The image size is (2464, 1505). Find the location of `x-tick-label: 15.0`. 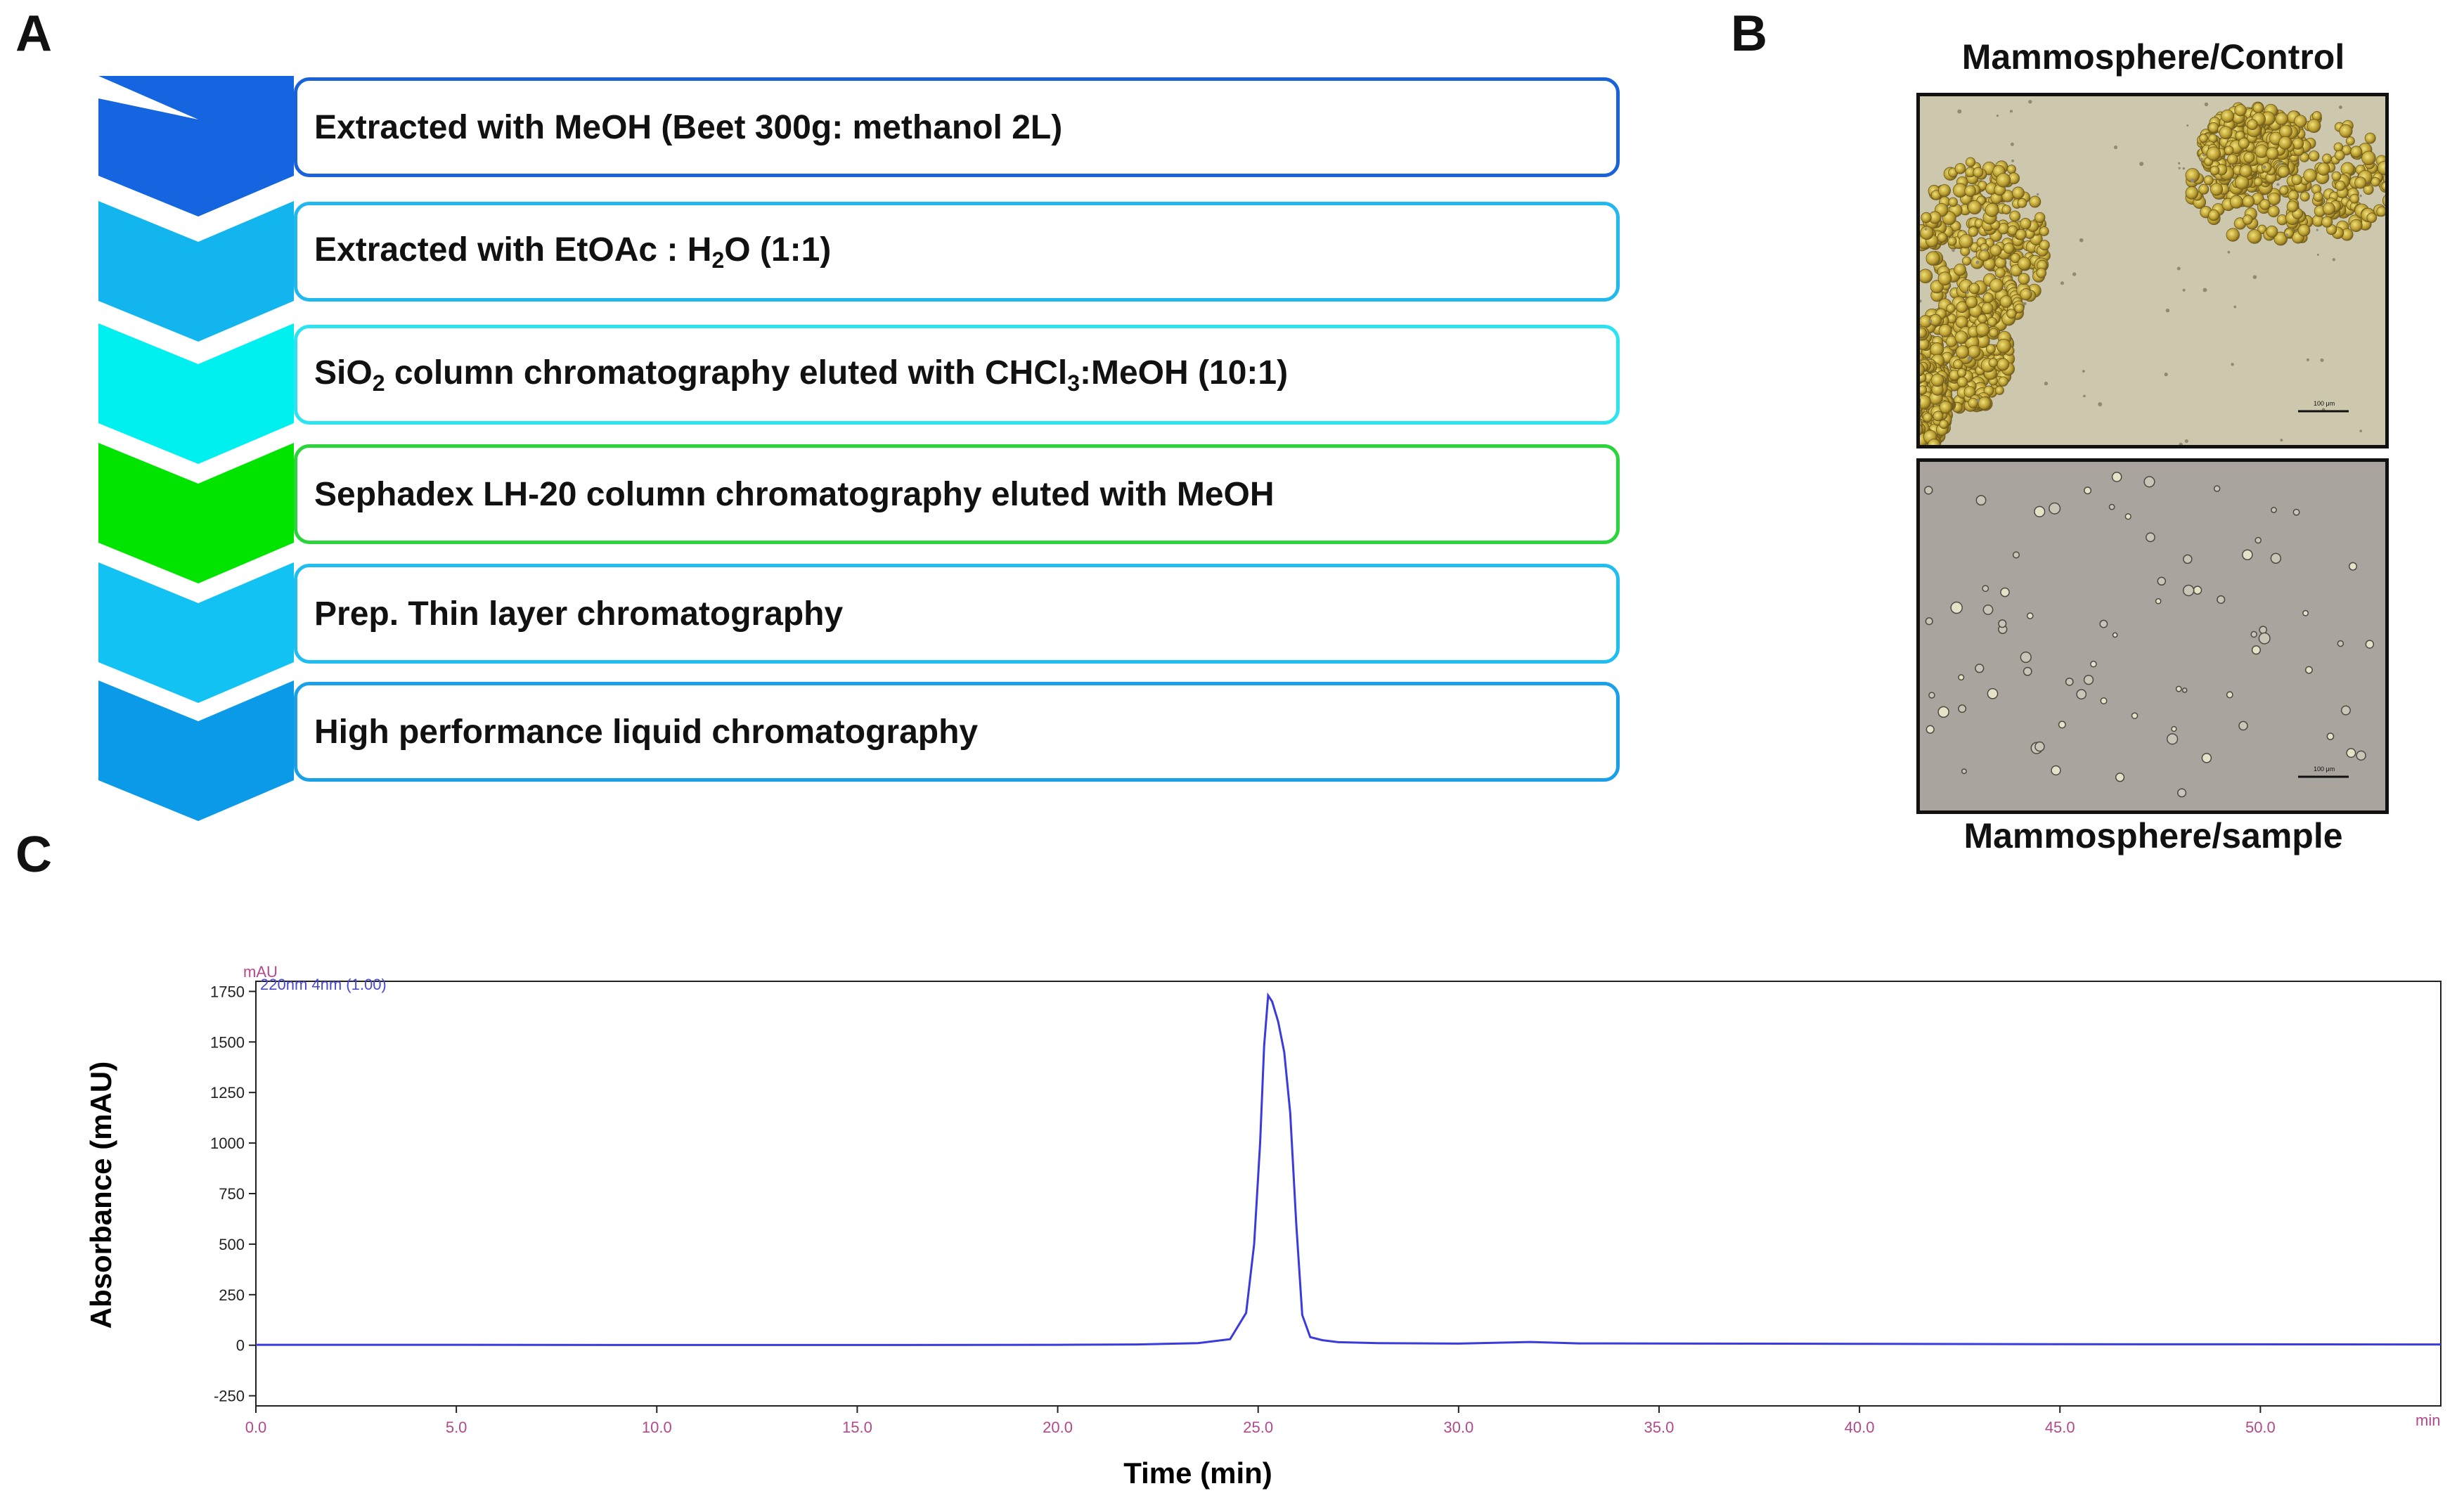

x-tick-label: 15.0 is located at coordinates (857, 1427).